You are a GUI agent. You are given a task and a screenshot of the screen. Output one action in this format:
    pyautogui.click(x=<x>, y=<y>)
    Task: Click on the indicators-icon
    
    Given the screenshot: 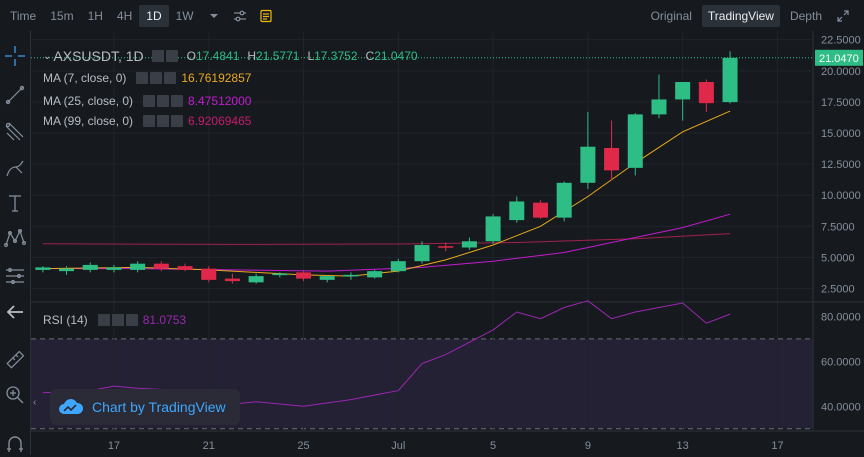 What is the action you would take?
    pyautogui.click(x=266, y=16)
    